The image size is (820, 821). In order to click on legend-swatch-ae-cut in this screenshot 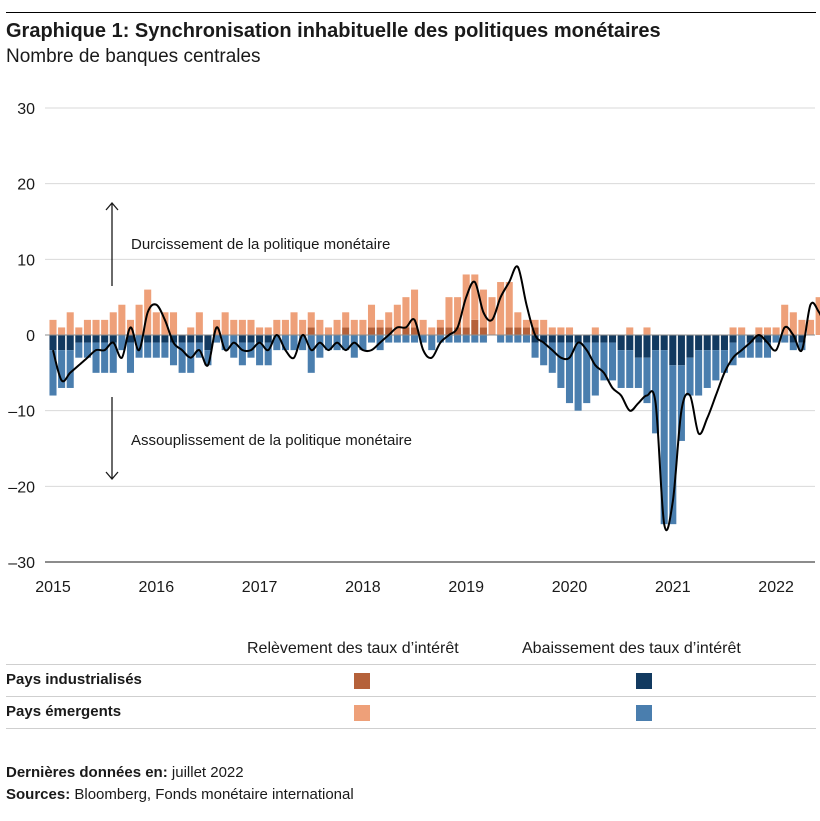, I will do `click(644, 681)`.